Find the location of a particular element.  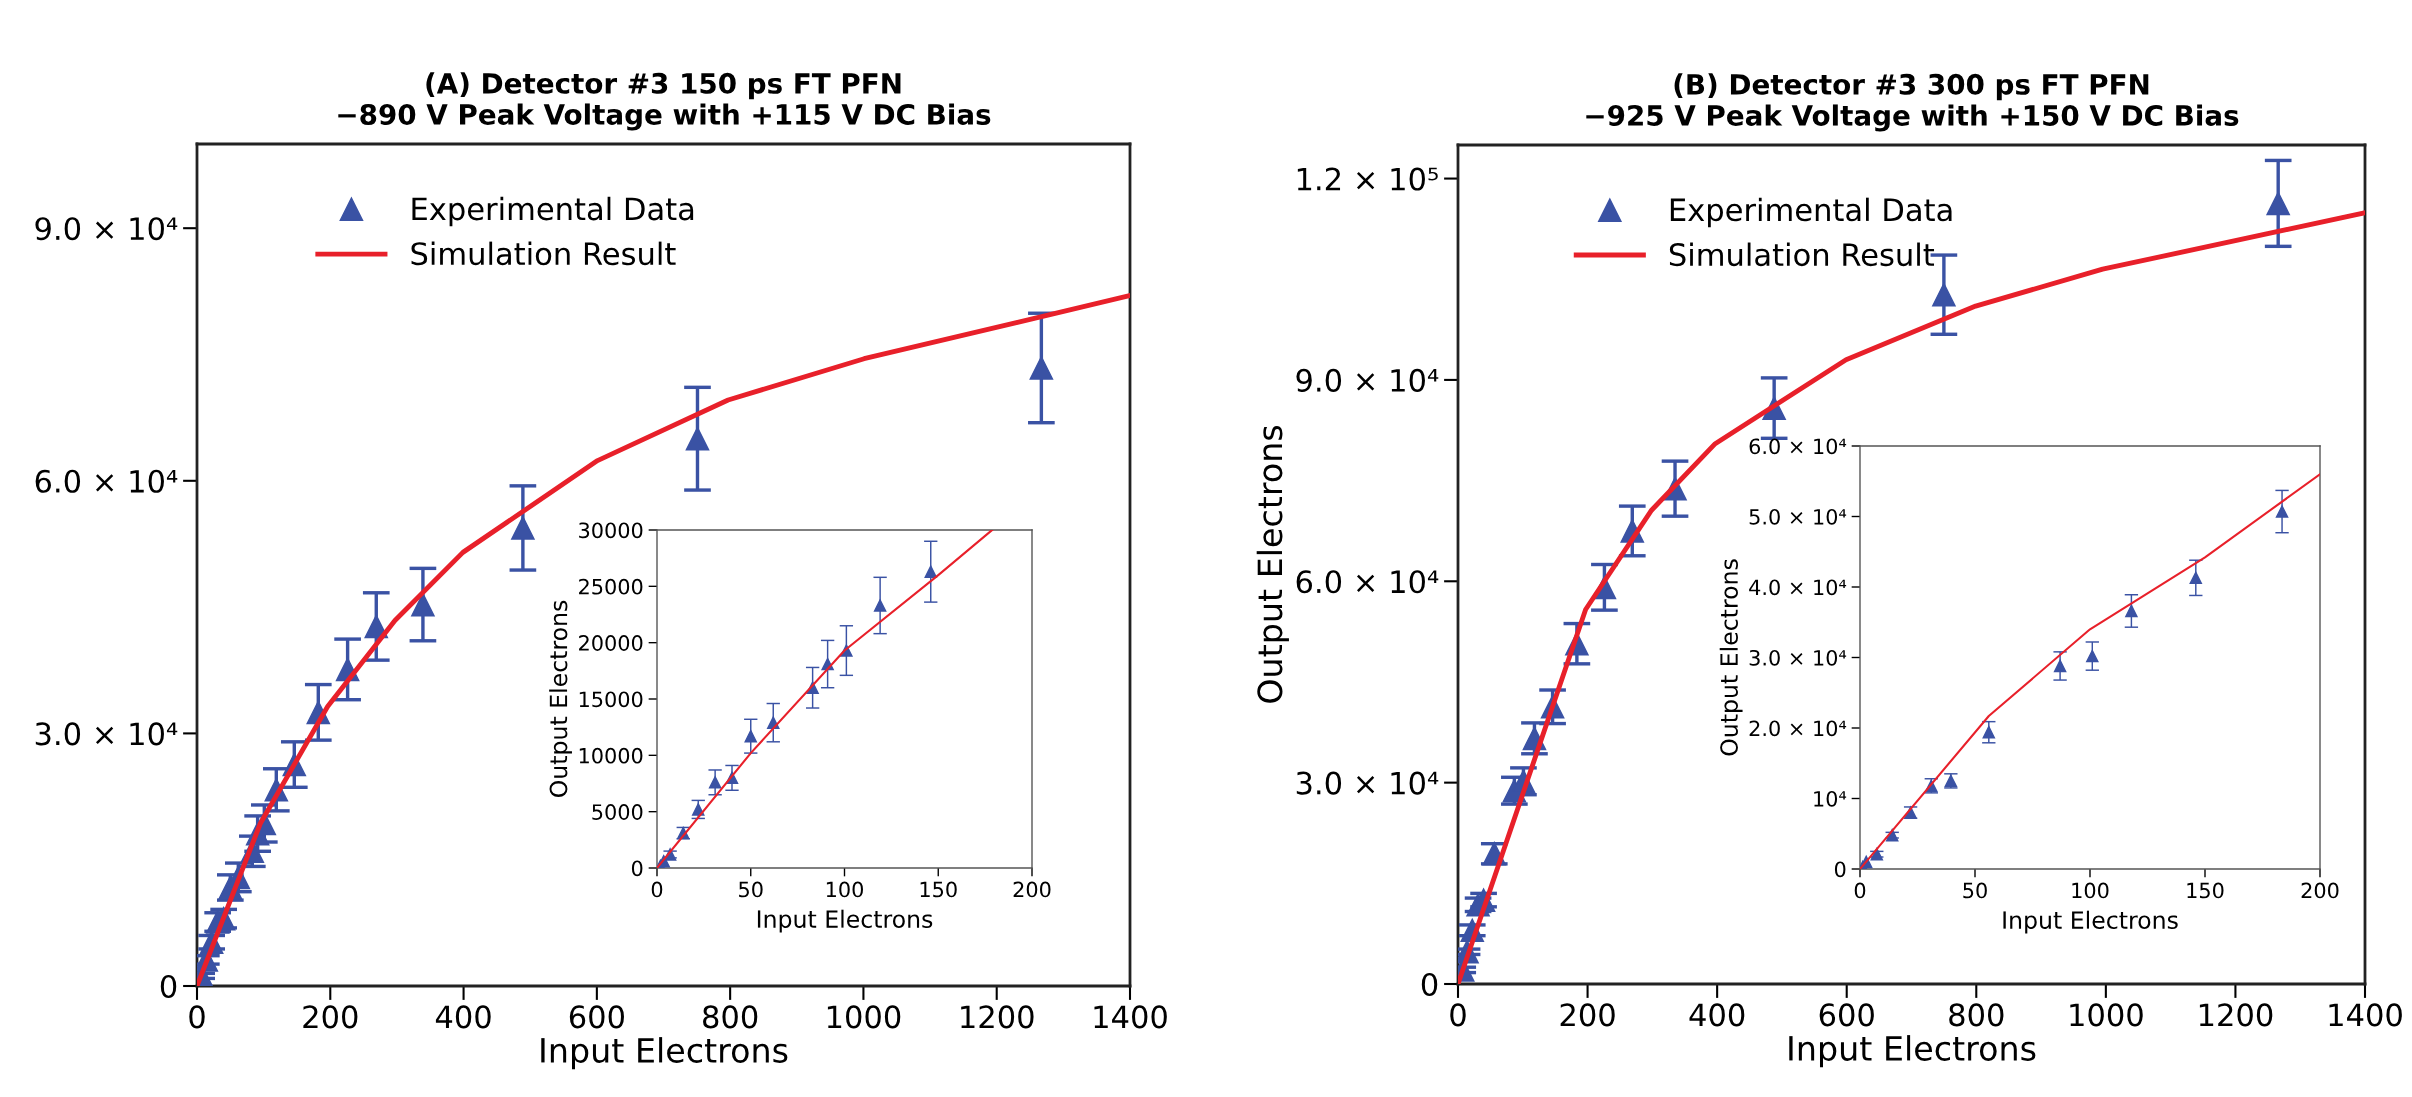

y-tick-label: 10000 is located at coordinates (611, 755).